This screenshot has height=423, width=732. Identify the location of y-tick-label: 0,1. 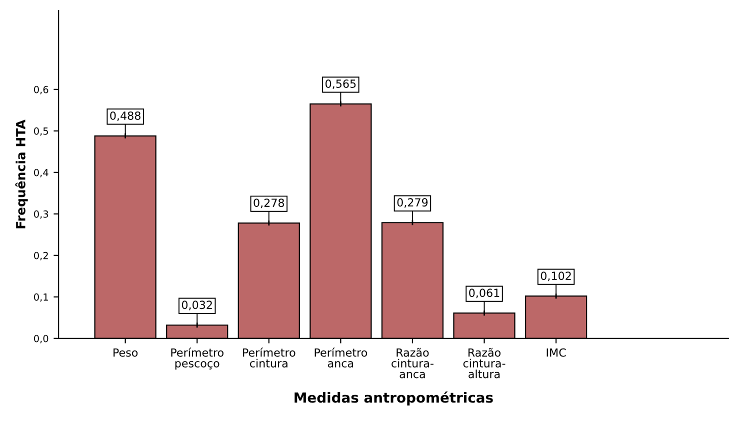
(41, 297).